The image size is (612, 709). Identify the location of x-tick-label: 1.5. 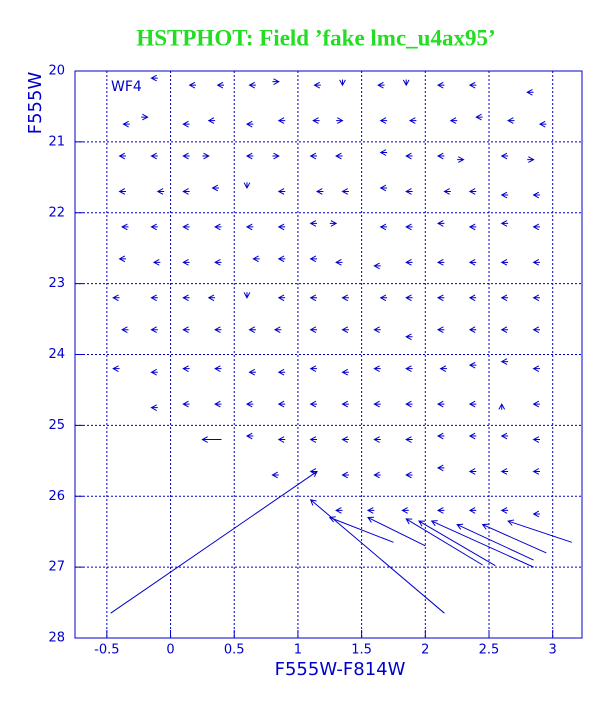
(361, 650).